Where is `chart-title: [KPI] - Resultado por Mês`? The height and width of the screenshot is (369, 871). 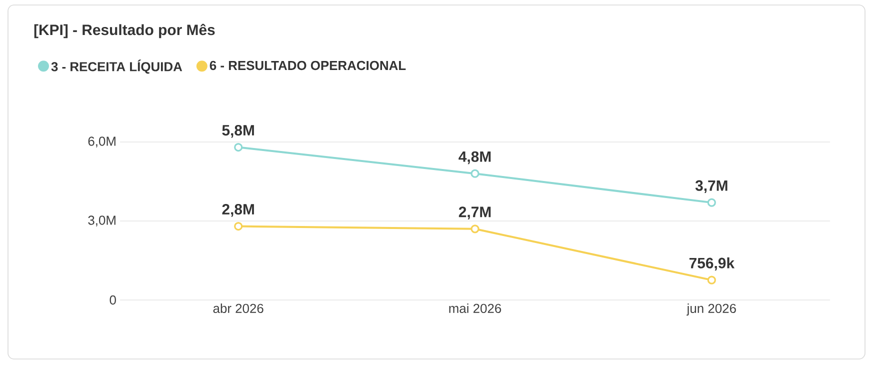 chart-title: [KPI] - Resultado por Mês is located at coordinates (124, 31).